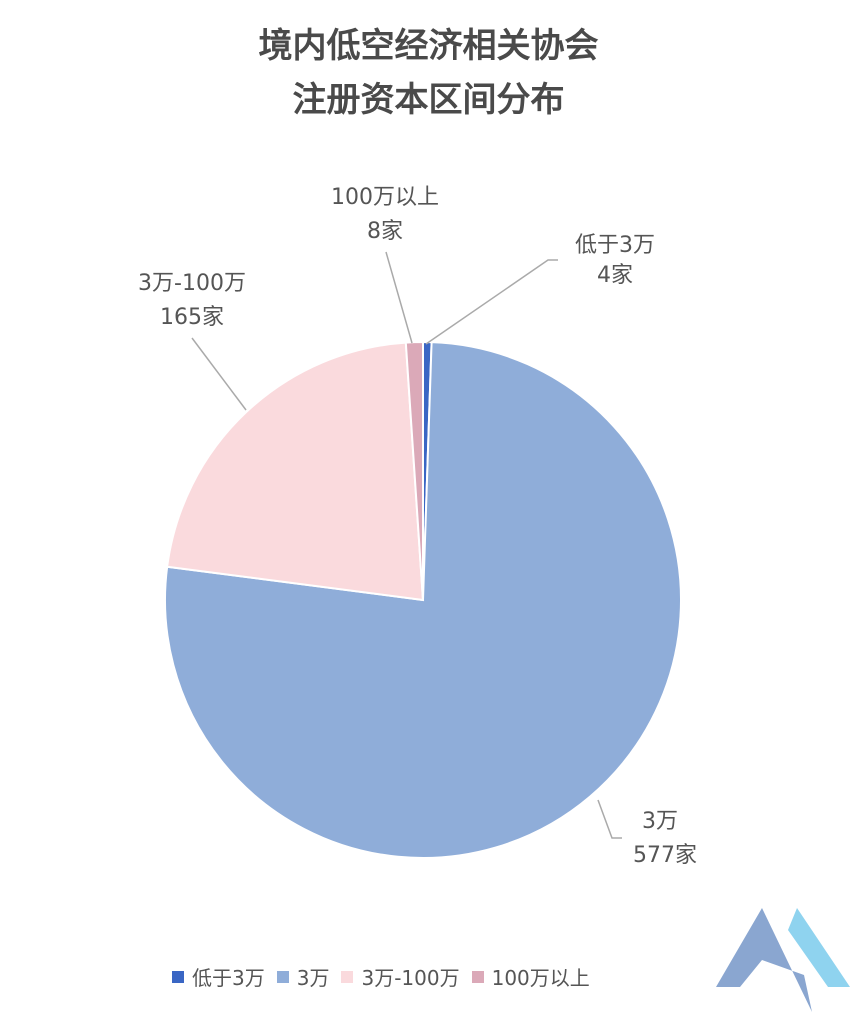 The image size is (857, 1024). Describe the element at coordinates (414, 470) in the screenshot. I see `pie-slice-100万以上` at that location.